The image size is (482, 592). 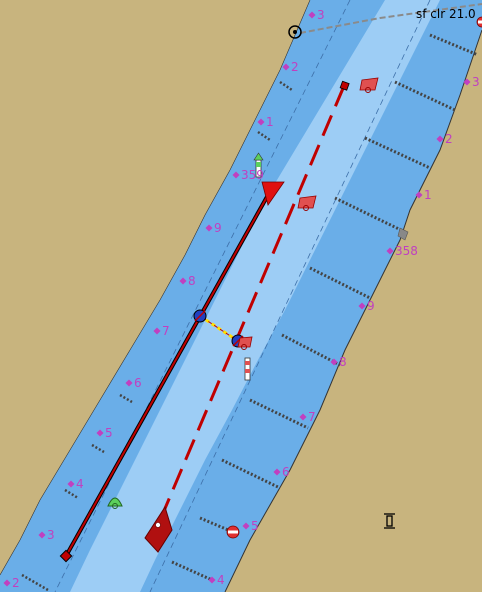 What do you see at coordinates (390, 18) in the screenshot?
I see `bridge-line` at bounding box center [390, 18].